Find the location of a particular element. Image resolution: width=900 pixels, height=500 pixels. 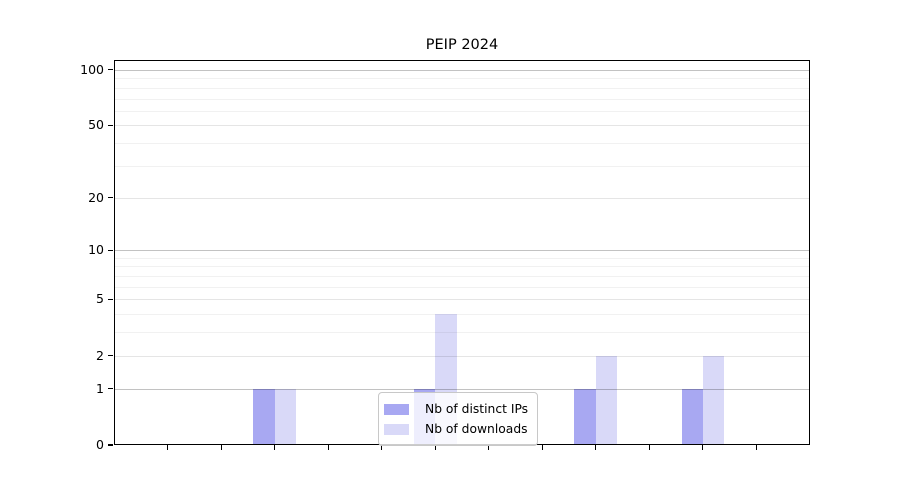

y-tick-label: 50 is located at coordinates (96, 125).